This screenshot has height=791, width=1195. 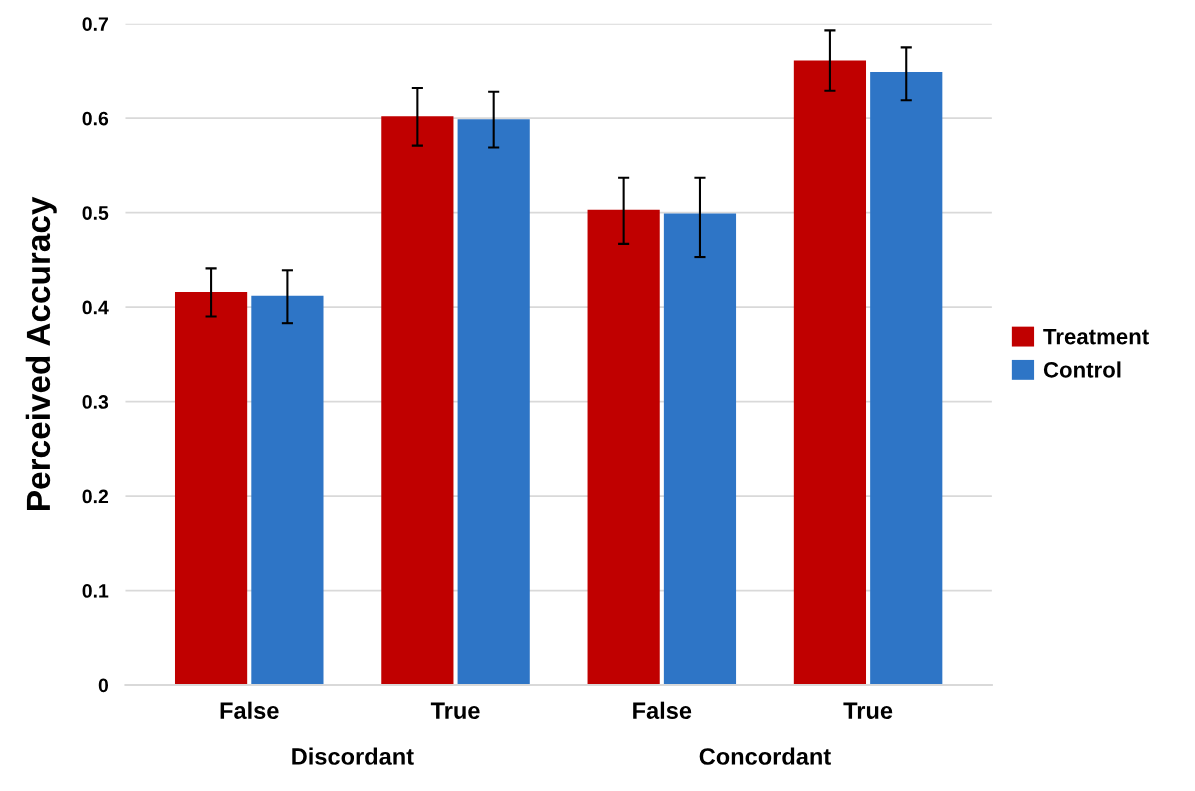 I want to click on text: Discordant, so click(x=353, y=756).